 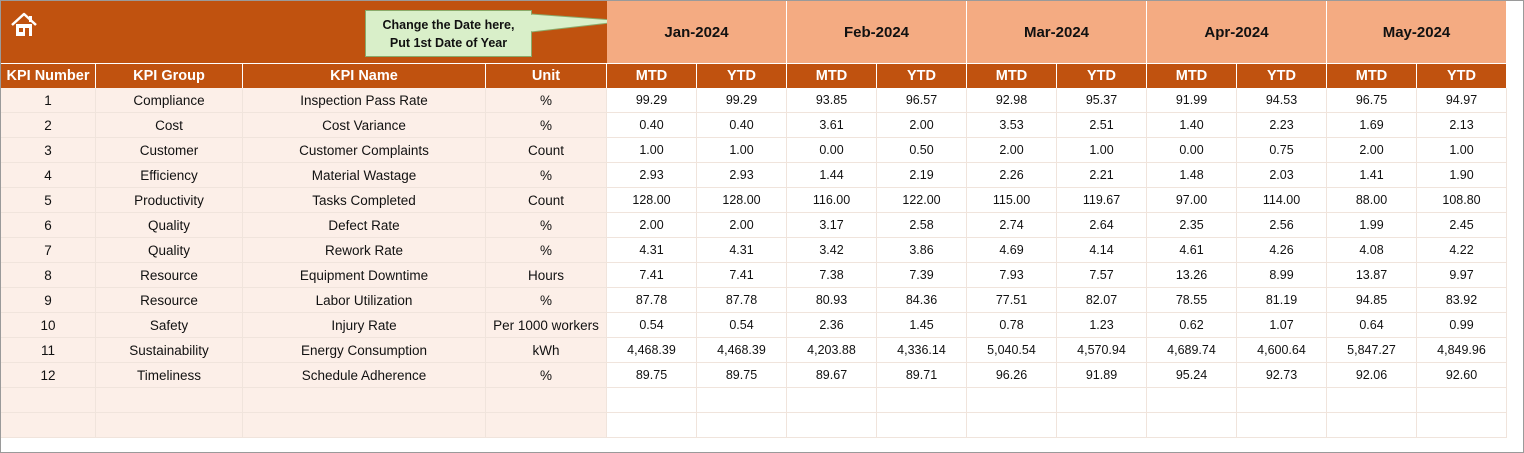 I want to click on mtd-value-cell: 116.00, so click(x=832, y=200).